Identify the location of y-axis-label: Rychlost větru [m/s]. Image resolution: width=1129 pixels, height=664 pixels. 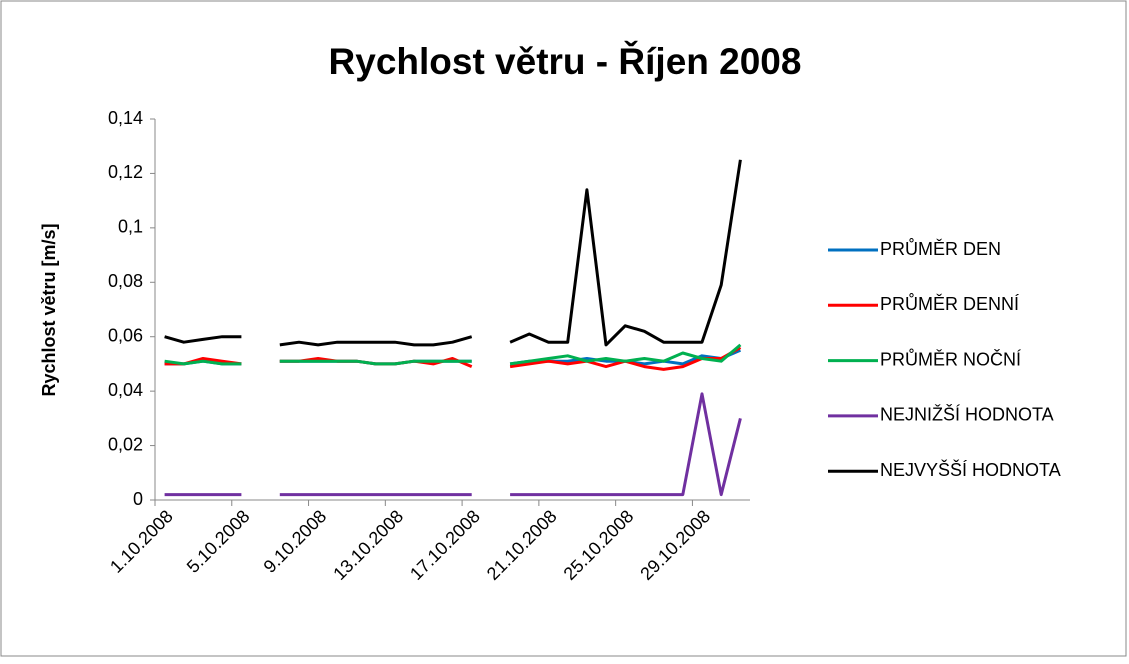
(49, 309).